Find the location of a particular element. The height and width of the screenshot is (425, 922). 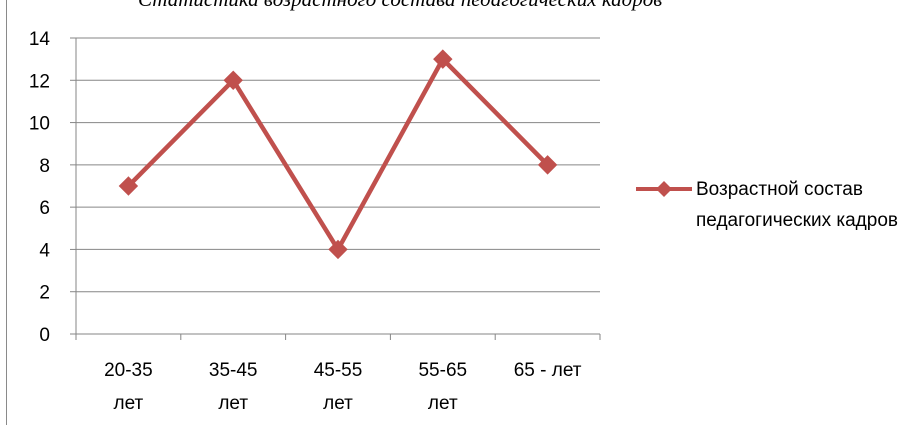

y-tick-label-14: 14 is located at coordinates (40, 39).